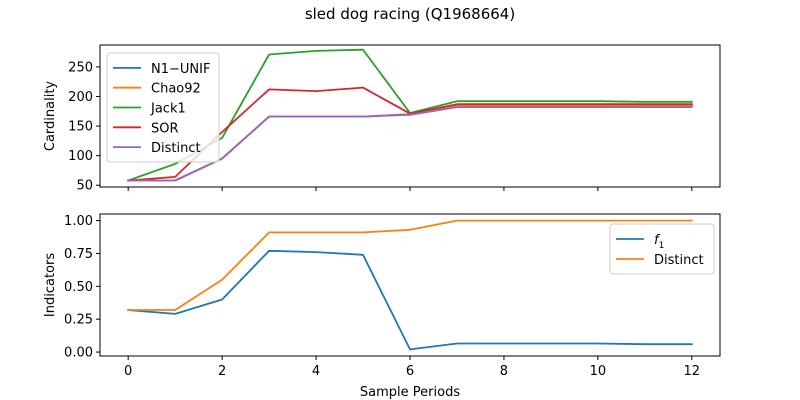  I want to click on y-tick-label: 0.25, so click(78, 320).